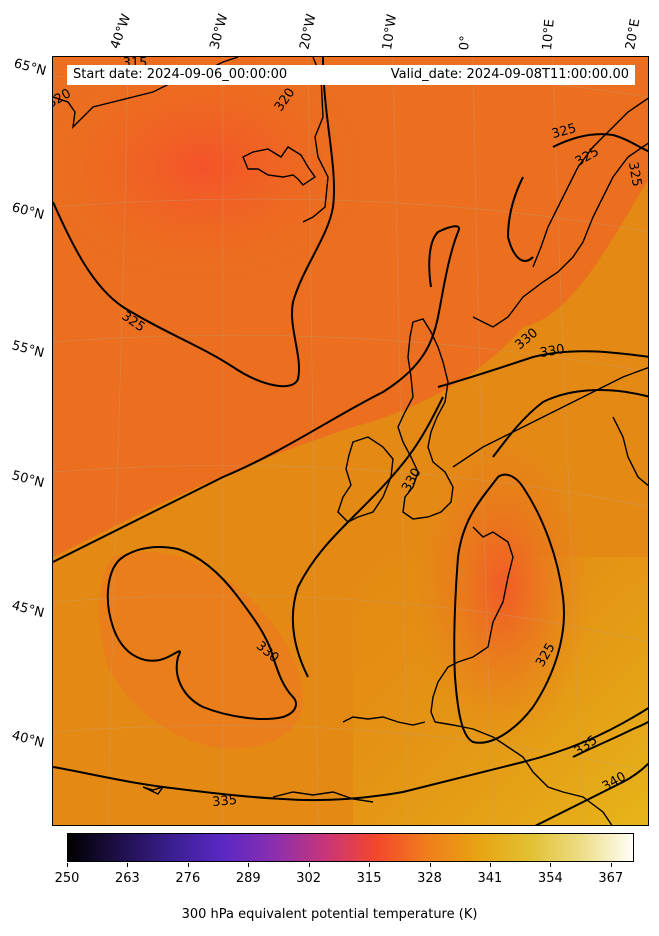  What do you see at coordinates (542, 369) in the screenshot?
I see `contour-330-mid` at bounding box center [542, 369].